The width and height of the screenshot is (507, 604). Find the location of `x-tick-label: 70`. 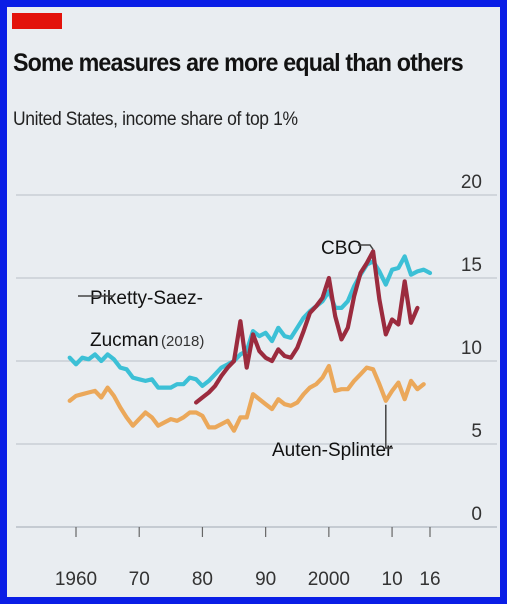

x-tick-label: 70 is located at coordinates (139, 579).